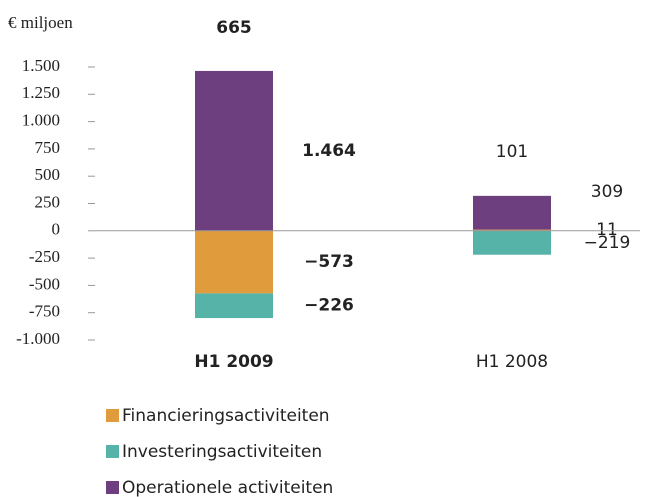  Describe the element at coordinates (329, 262) in the screenshot. I see `value-label: −573` at that location.